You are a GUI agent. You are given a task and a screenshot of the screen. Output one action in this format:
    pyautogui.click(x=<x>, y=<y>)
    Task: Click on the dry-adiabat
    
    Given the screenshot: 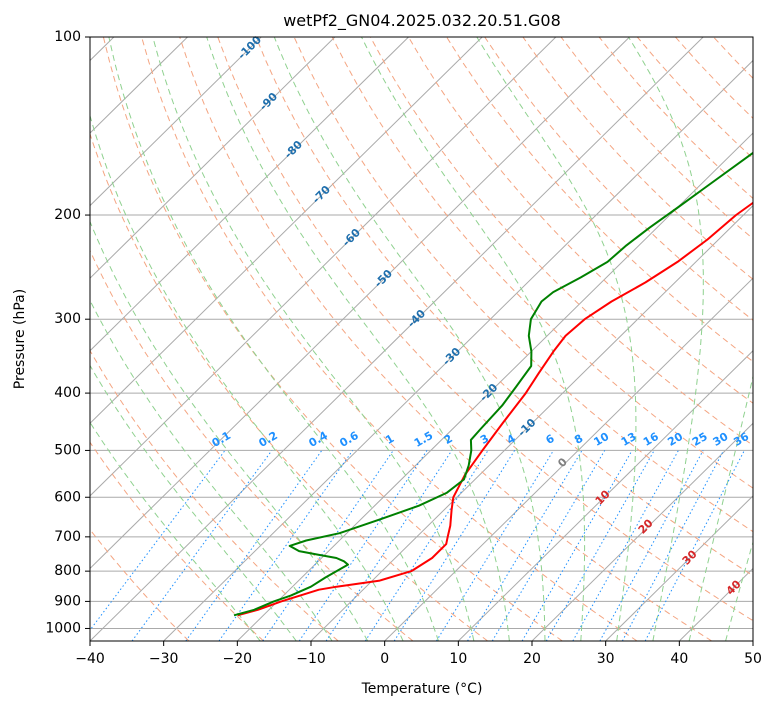 What is the action you would take?
    pyautogui.click(x=763, y=339)
    